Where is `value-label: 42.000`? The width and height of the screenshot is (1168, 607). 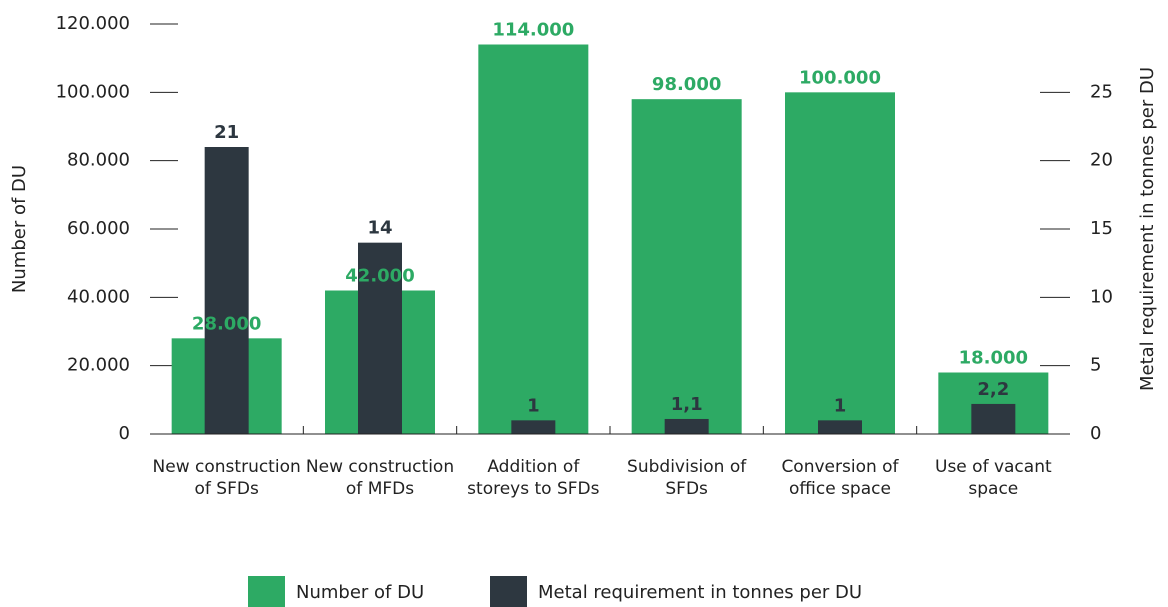 value-label: 42.000 is located at coordinates (379, 276).